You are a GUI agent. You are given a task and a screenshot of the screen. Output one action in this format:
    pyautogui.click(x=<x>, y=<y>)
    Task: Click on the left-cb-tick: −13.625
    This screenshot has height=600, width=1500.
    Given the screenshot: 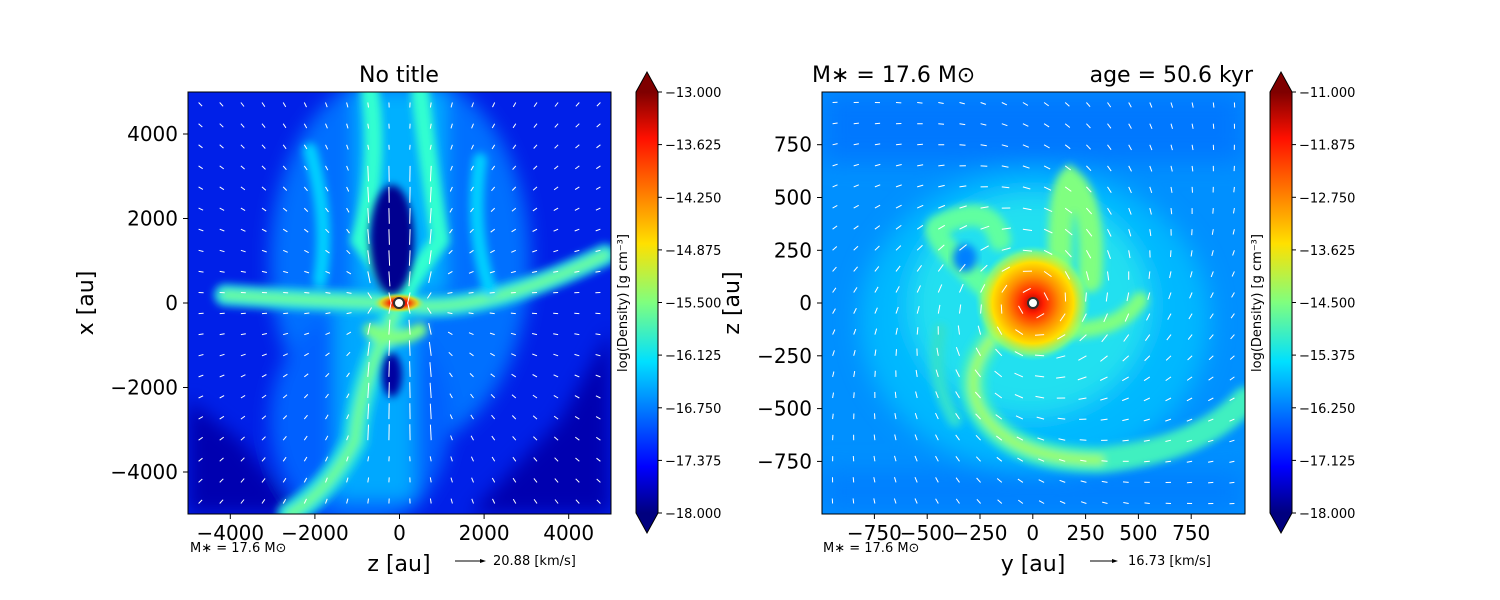 What is the action you would take?
    pyautogui.click(x=693, y=146)
    